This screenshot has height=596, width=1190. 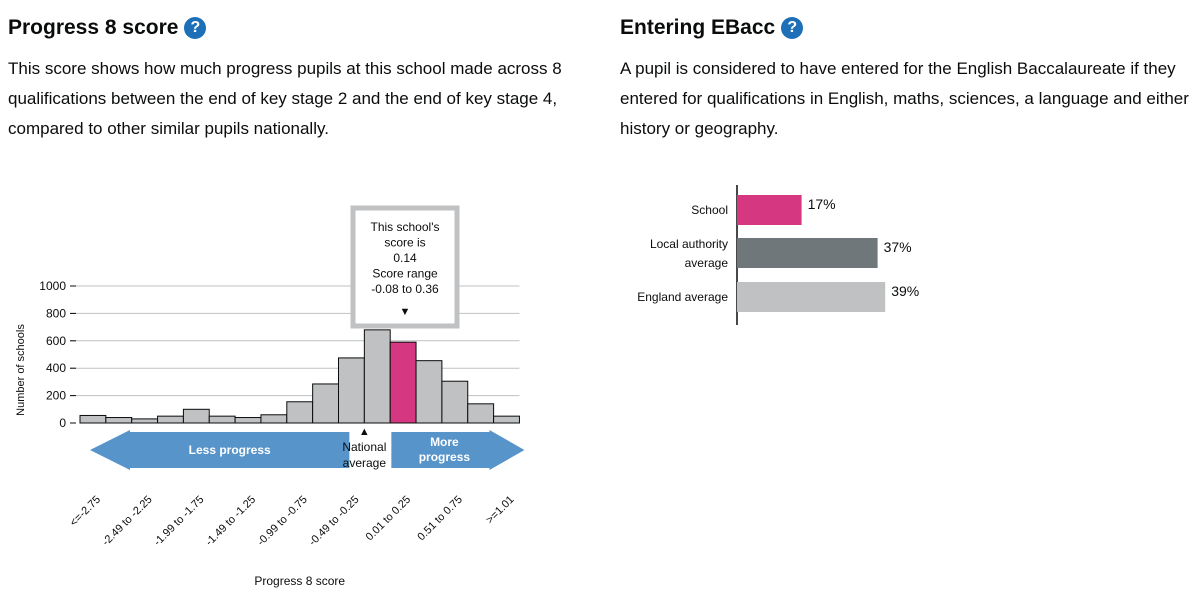 I want to click on x-axis-label: Progress 8 score, so click(x=299, y=581).